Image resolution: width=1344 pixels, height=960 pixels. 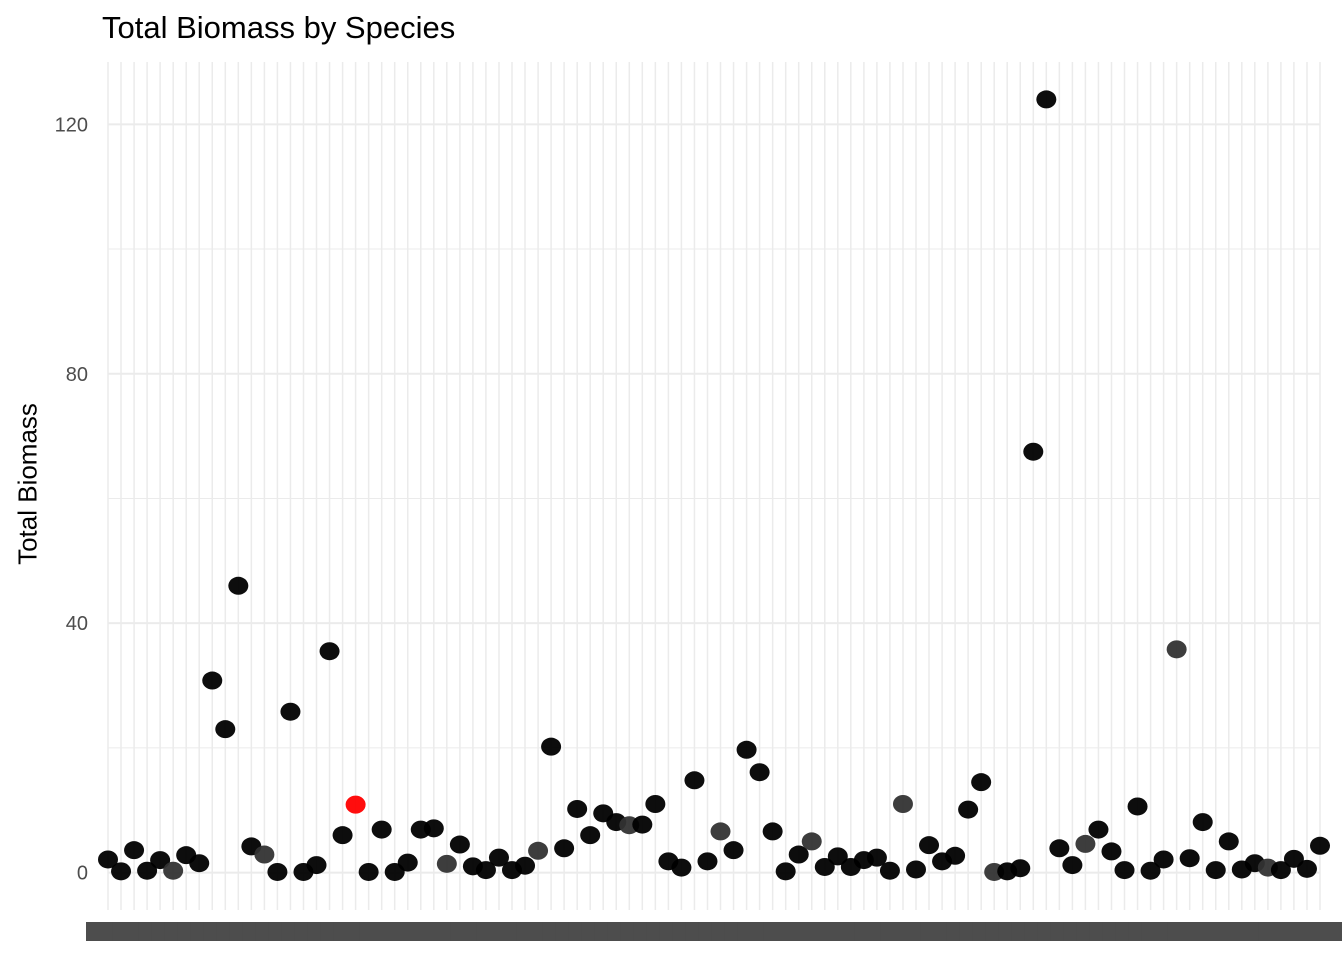 What do you see at coordinates (77, 624) in the screenshot?
I see `y-tick-label: 40` at bounding box center [77, 624].